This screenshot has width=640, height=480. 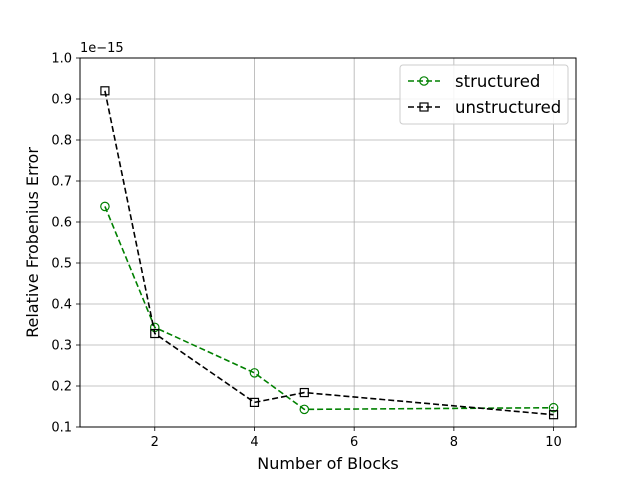 I want to click on x-tick-label: 2, so click(x=155, y=442).